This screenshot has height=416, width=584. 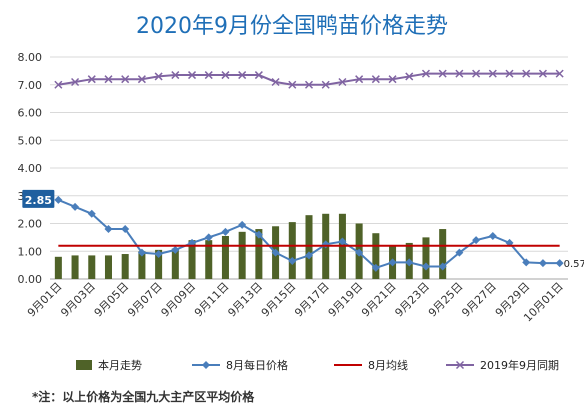 I want to click on legend-swatch, so click(x=84, y=365).